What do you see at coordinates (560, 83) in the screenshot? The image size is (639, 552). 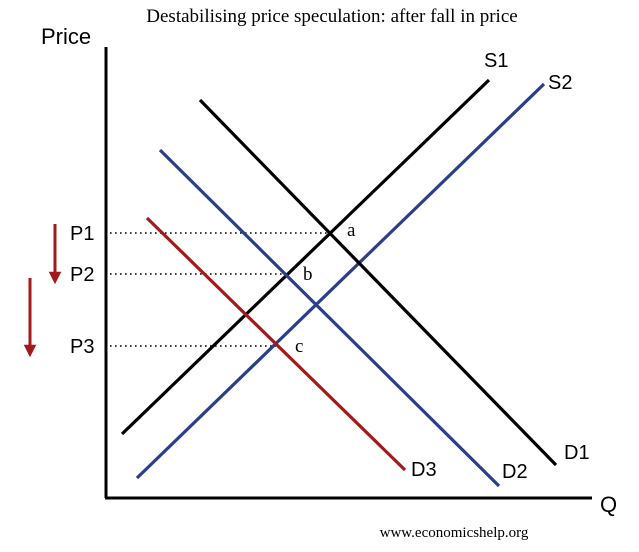 I see `s2-label: S2` at bounding box center [560, 83].